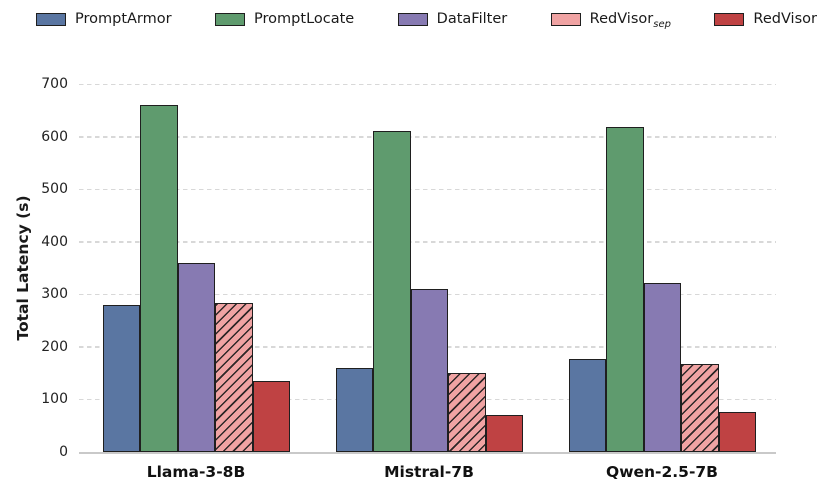  What do you see at coordinates (54, 294) in the screenshot?
I see `y-tick-label-300: 300` at bounding box center [54, 294].